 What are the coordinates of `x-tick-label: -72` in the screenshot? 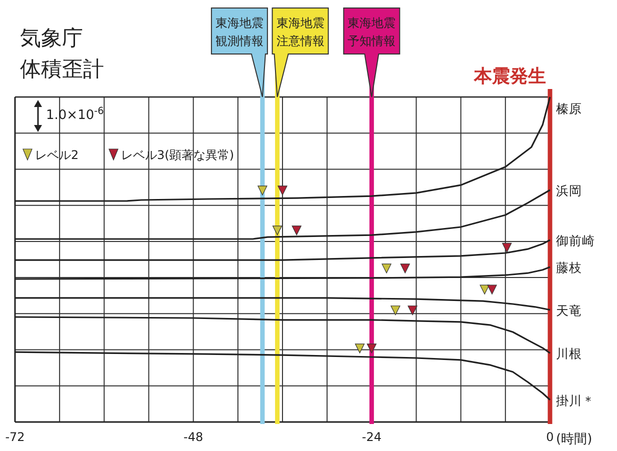 It's located at (15, 437).